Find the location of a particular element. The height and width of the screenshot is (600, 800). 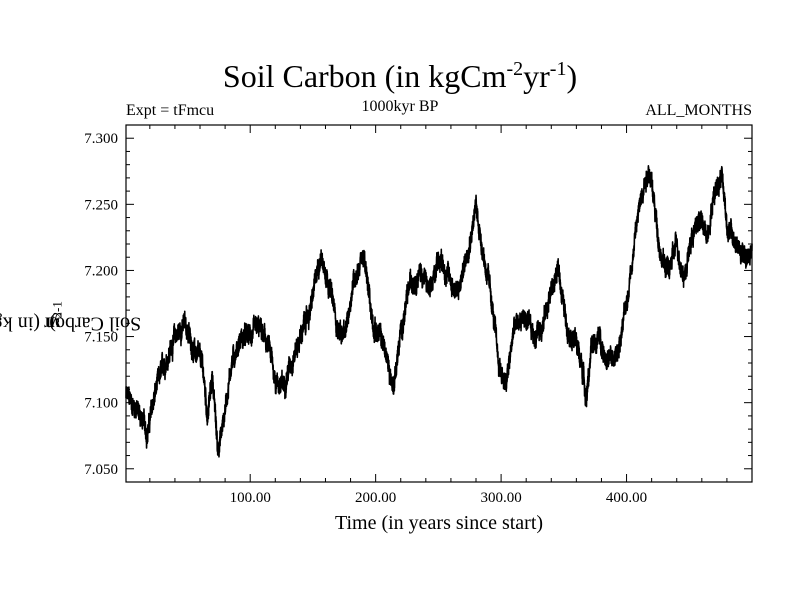

experiment-label: Expt = tFmcu is located at coordinates (170, 110).